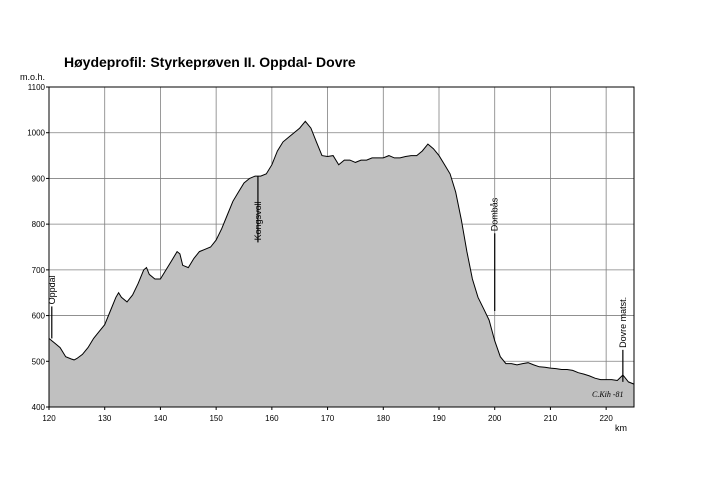 The height and width of the screenshot is (503, 713). What do you see at coordinates (39, 316) in the screenshot?
I see `y-tick-label: 600` at bounding box center [39, 316].